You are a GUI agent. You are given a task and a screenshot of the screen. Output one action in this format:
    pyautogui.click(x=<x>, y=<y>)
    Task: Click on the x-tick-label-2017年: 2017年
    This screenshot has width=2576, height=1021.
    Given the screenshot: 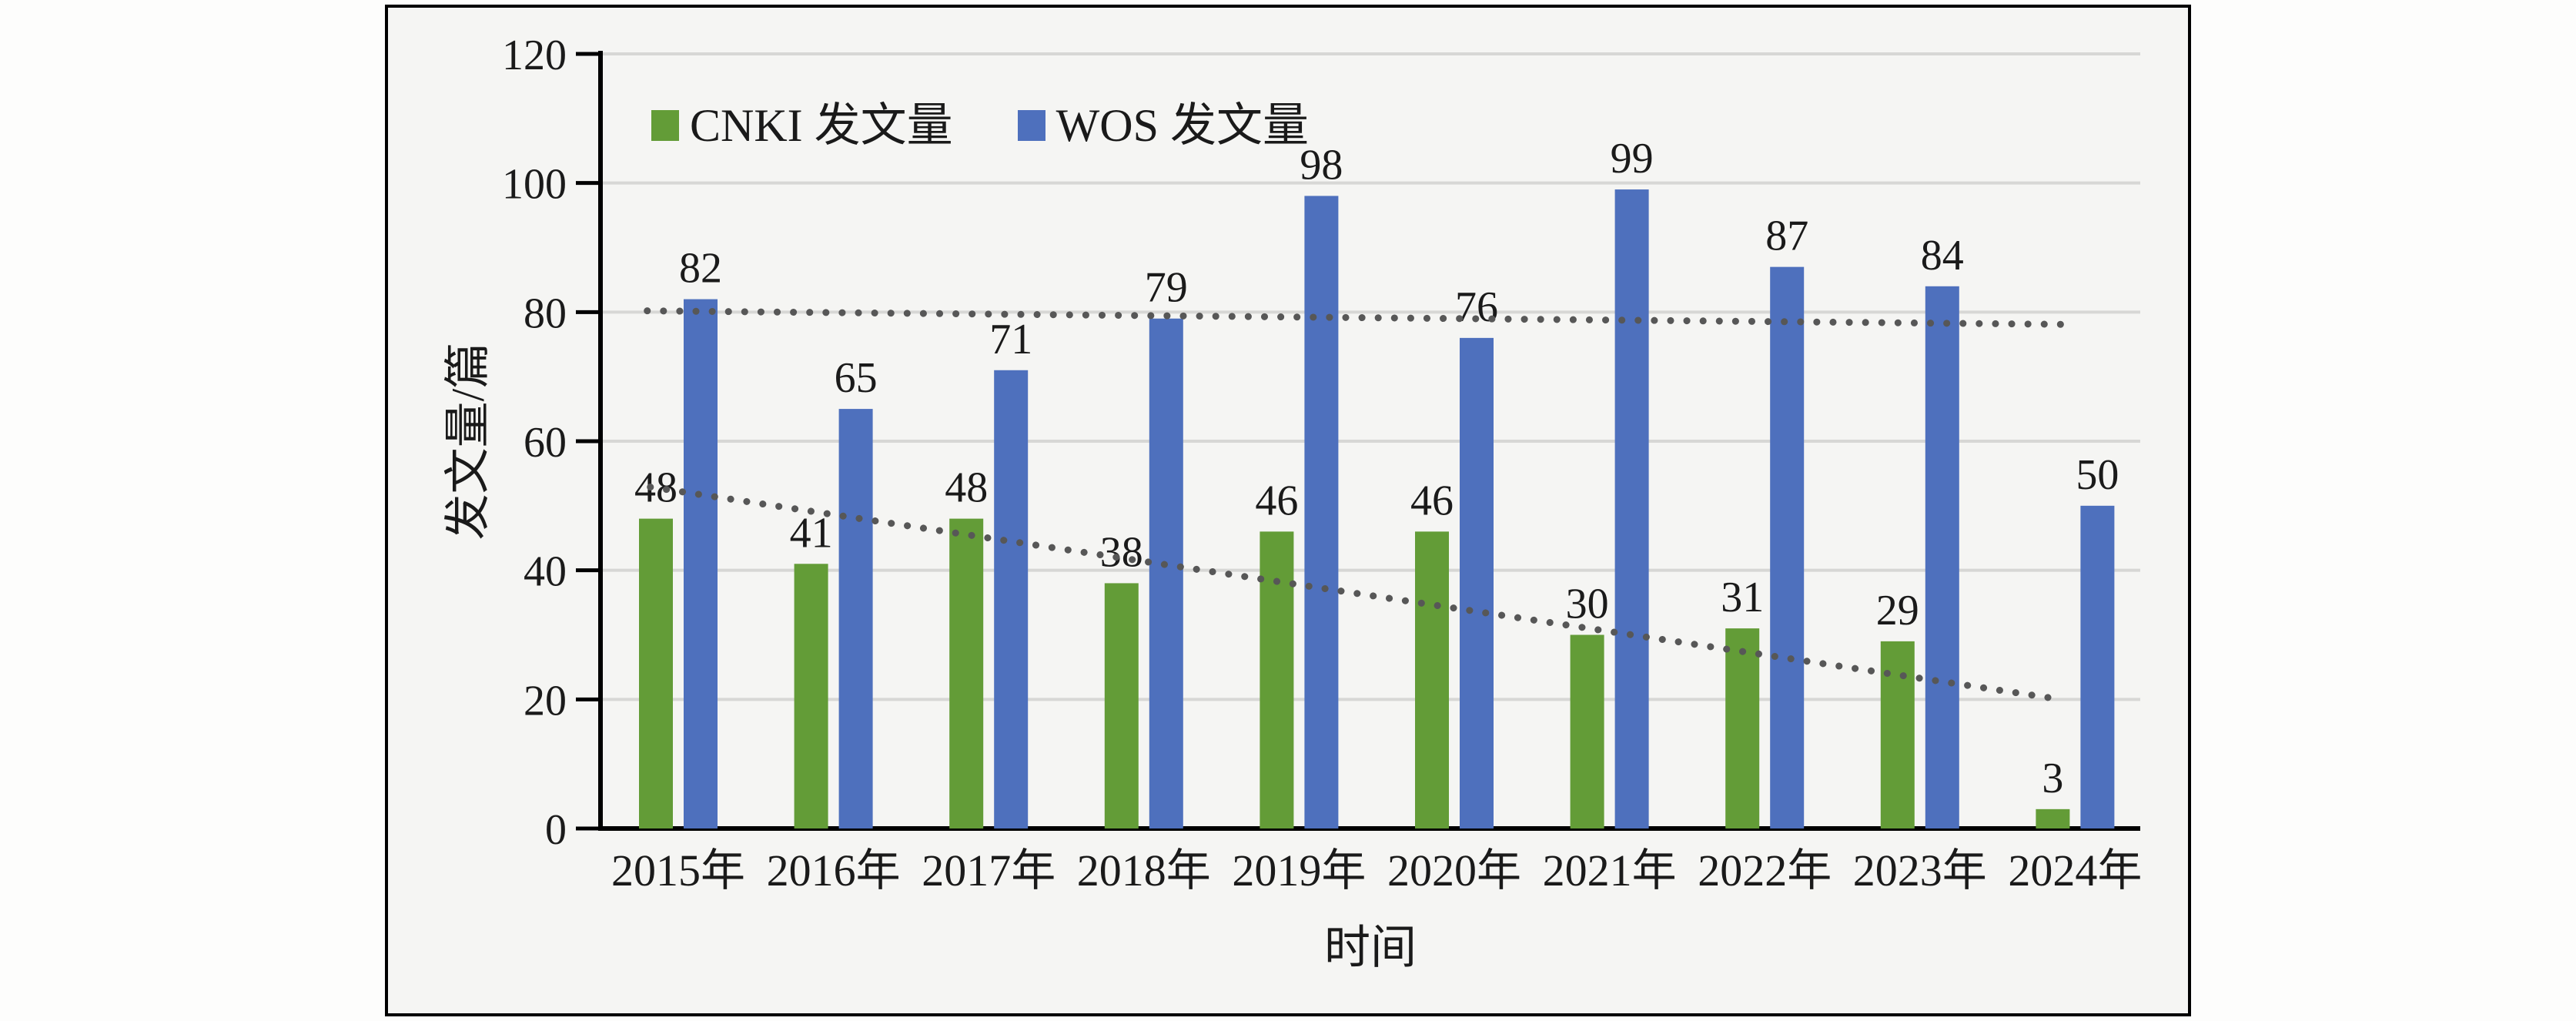 What is the action you would take?
    pyautogui.click(x=989, y=870)
    